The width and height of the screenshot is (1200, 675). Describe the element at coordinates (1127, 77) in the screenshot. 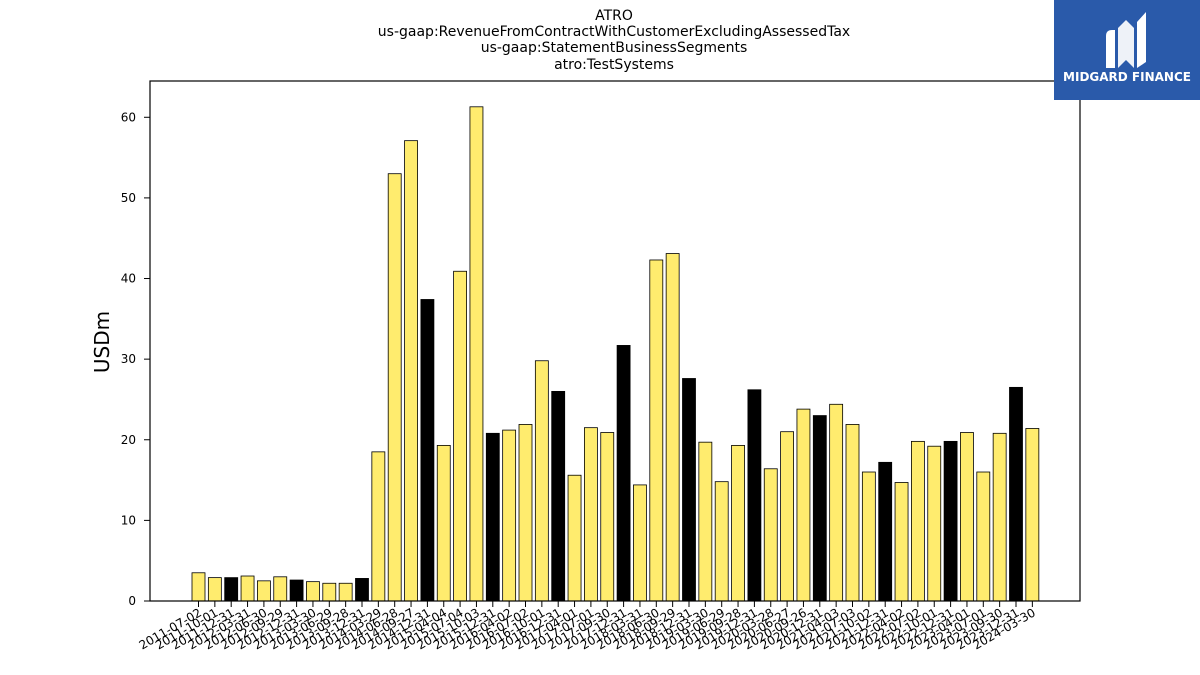

I see `brand-name: MIDGARD FINANCE` at that location.